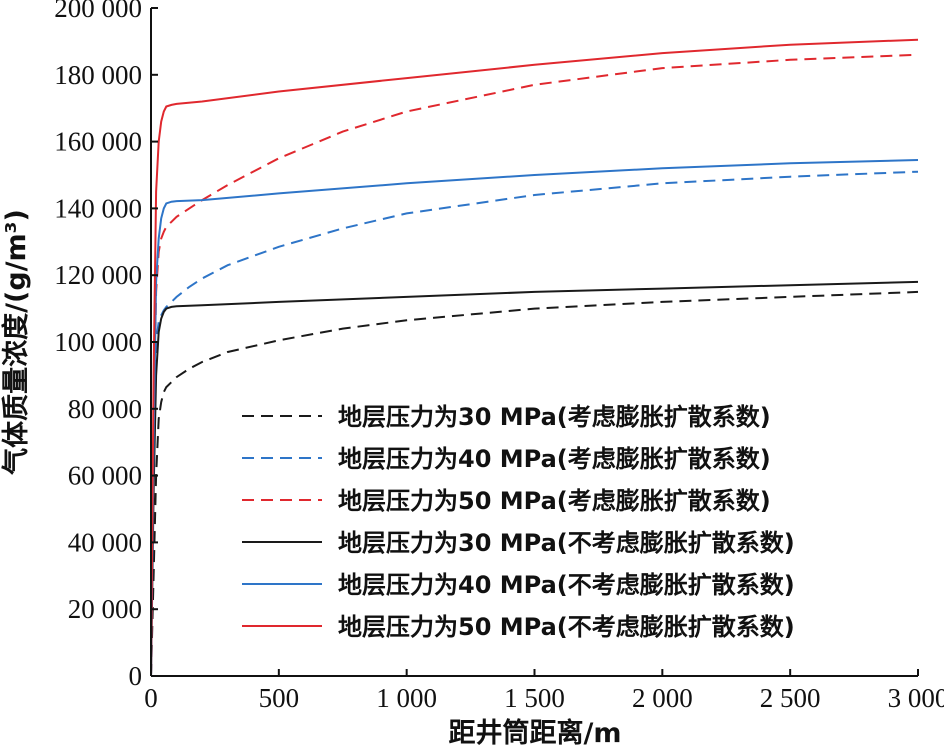 The image size is (944, 750). I want to click on y-tick-label: 120 000, so click(98, 275).